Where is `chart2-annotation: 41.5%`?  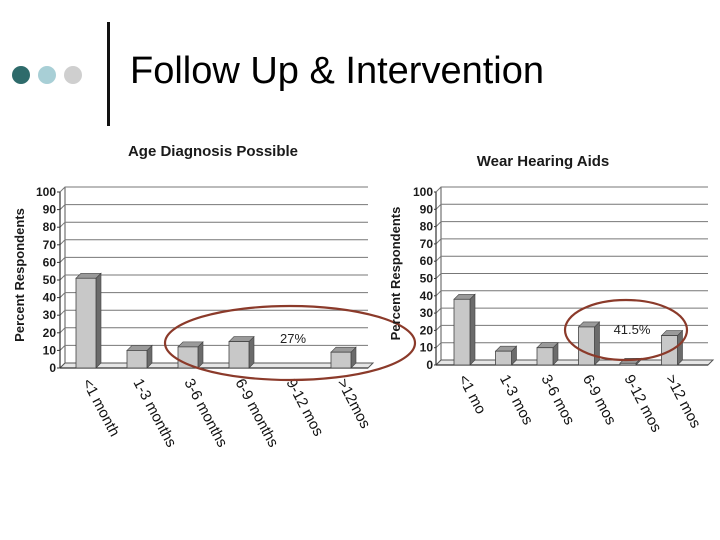 chart2-annotation: 41.5% is located at coordinates (632, 329).